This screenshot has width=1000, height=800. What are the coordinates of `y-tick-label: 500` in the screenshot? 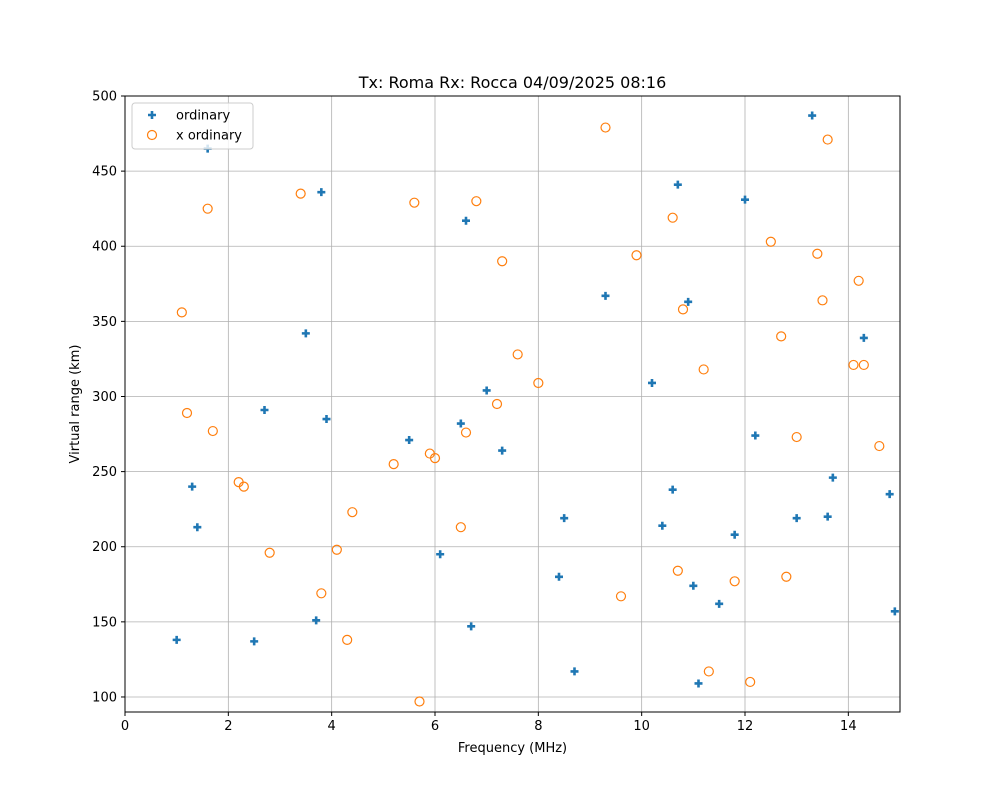 It's located at (104, 97).